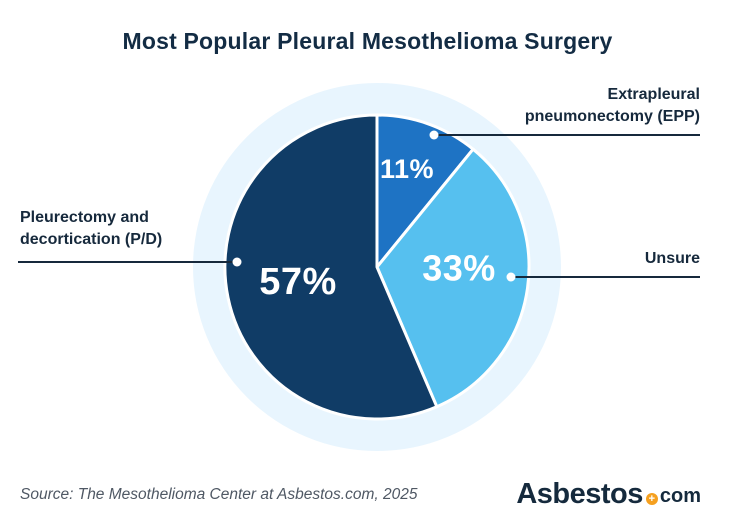  What do you see at coordinates (511, 277) in the screenshot?
I see `callout-dot-unsure` at bounding box center [511, 277].